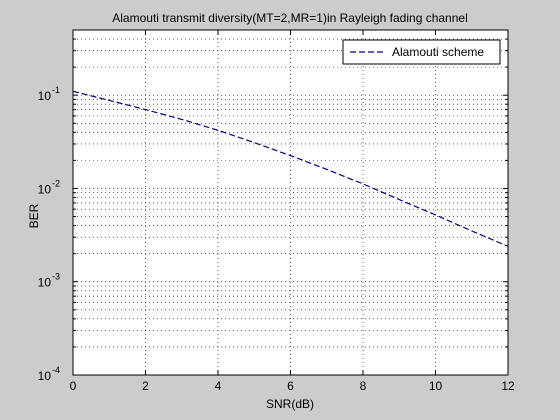  What do you see at coordinates (73, 386) in the screenshot?
I see `x-tick-label: 0` at bounding box center [73, 386].